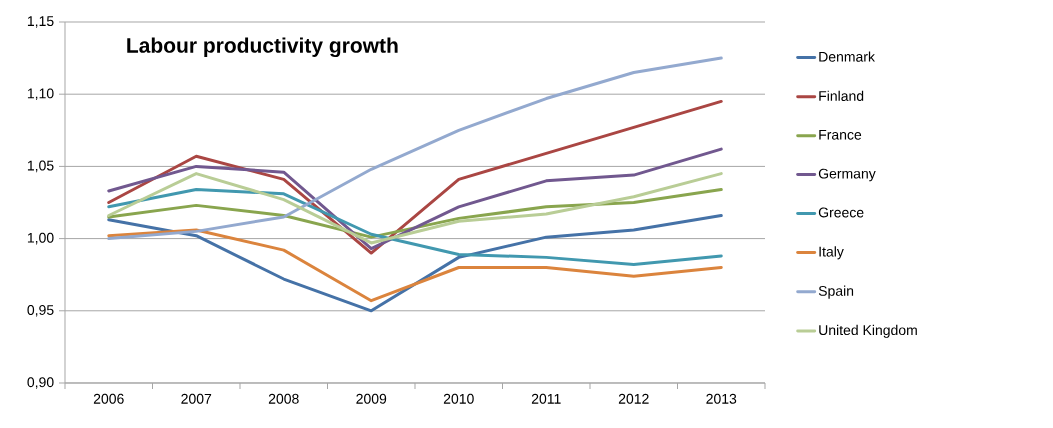 Image resolution: width=1053 pixels, height=428 pixels. Describe the element at coordinates (40, 166) in the screenshot. I see `y-tick-label: 1,05` at that location.